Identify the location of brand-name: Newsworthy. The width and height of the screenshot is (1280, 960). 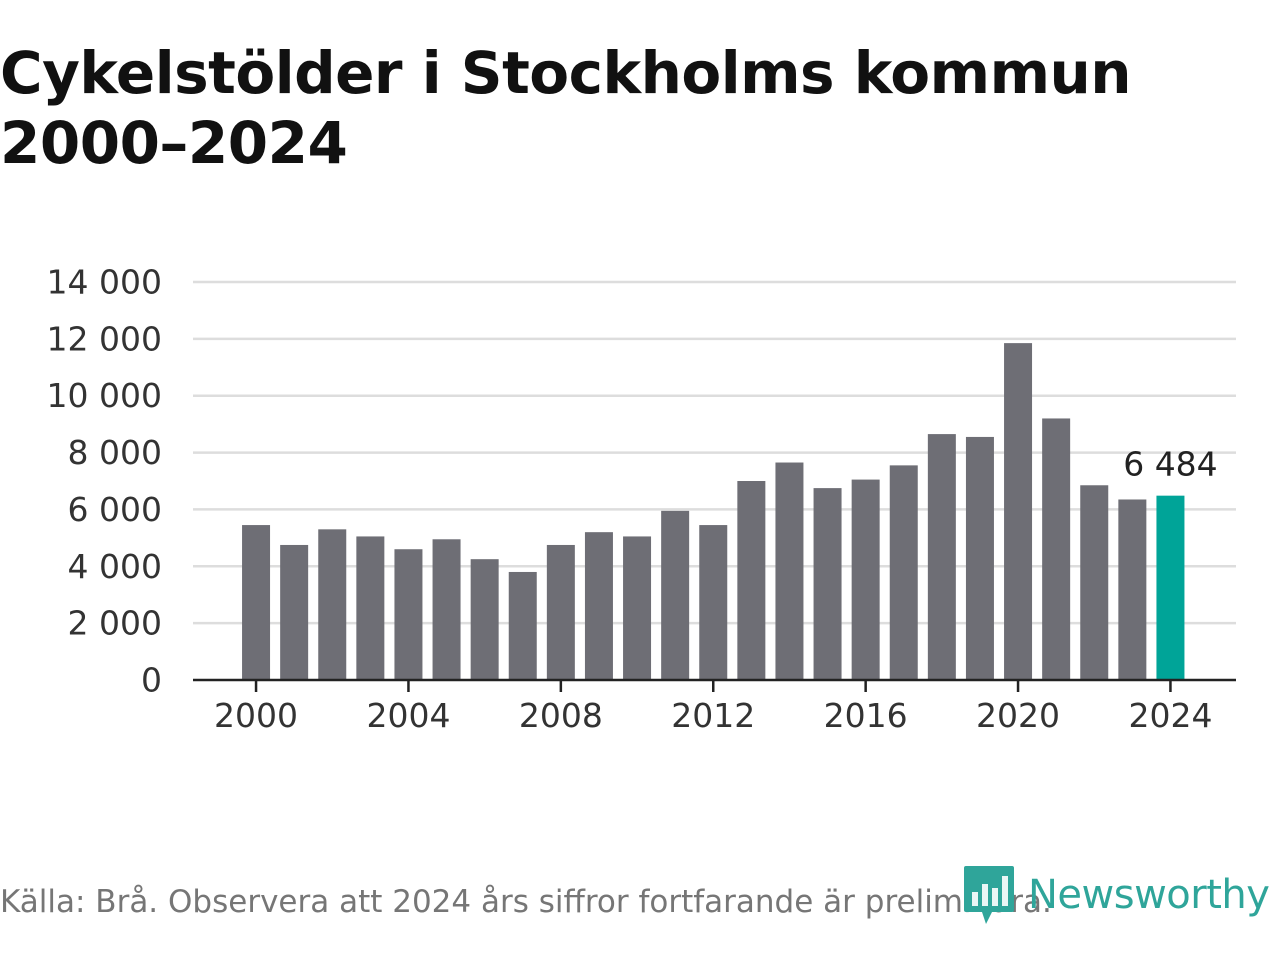
(1149, 895).